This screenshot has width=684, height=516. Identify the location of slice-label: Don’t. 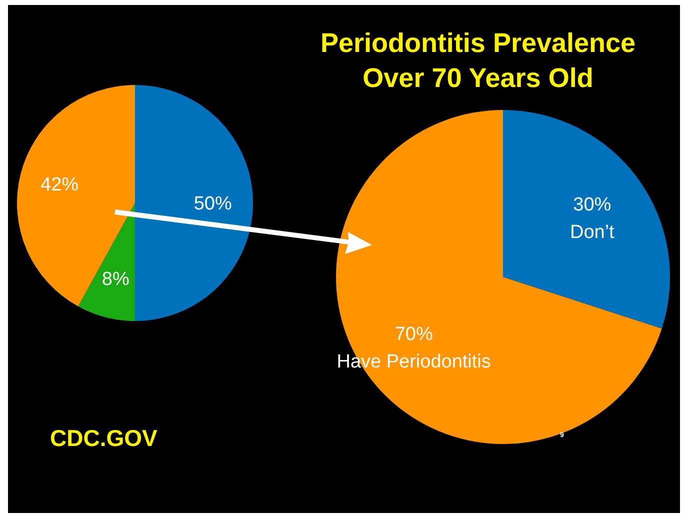
(593, 232).